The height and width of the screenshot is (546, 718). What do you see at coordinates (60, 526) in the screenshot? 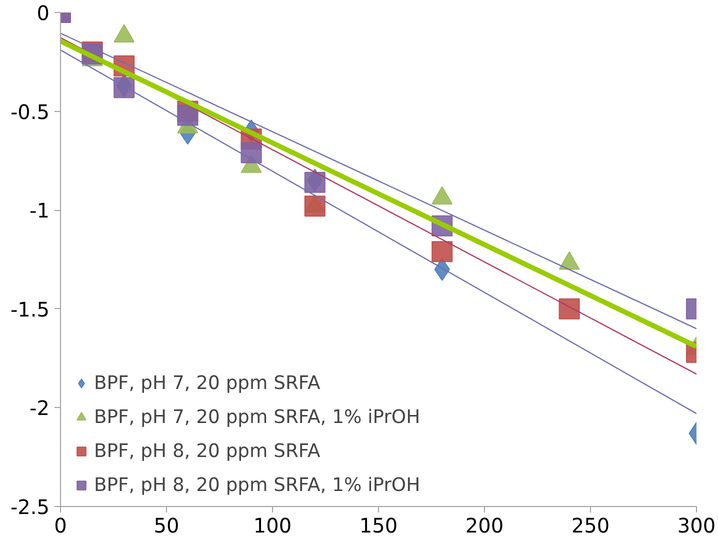
I see `x-tick-label: 0` at bounding box center [60, 526].